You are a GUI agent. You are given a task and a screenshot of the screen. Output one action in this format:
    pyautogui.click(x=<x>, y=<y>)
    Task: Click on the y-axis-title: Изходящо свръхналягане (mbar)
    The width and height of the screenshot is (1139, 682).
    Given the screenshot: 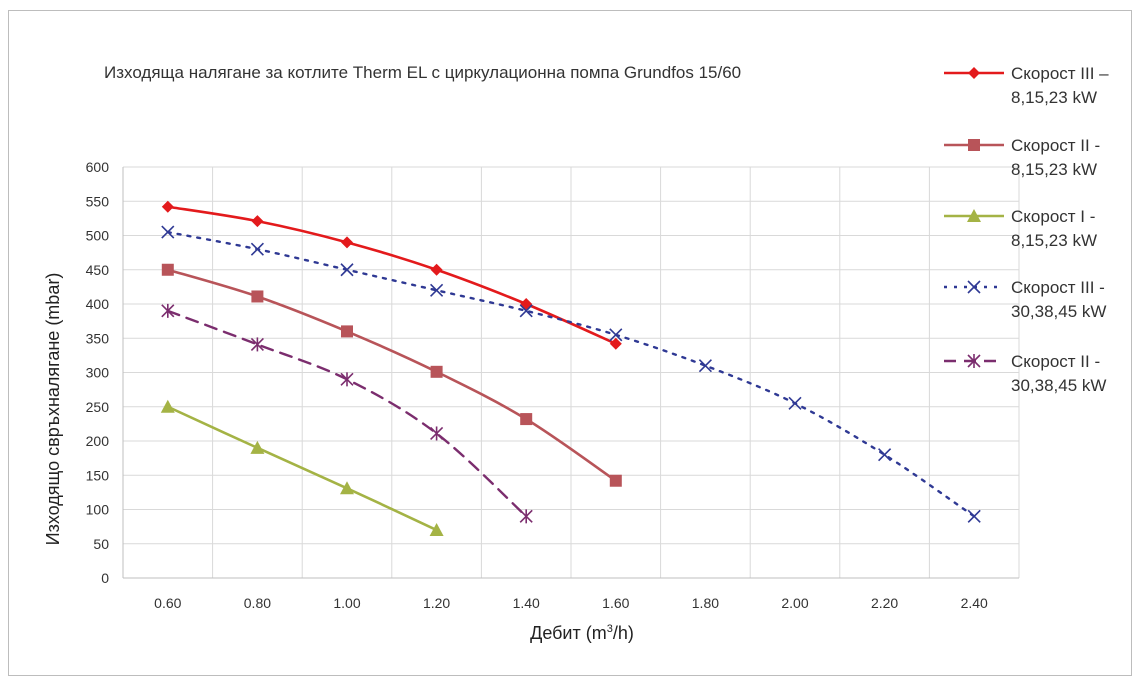 What is the action you would take?
    pyautogui.click(x=53, y=409)
    